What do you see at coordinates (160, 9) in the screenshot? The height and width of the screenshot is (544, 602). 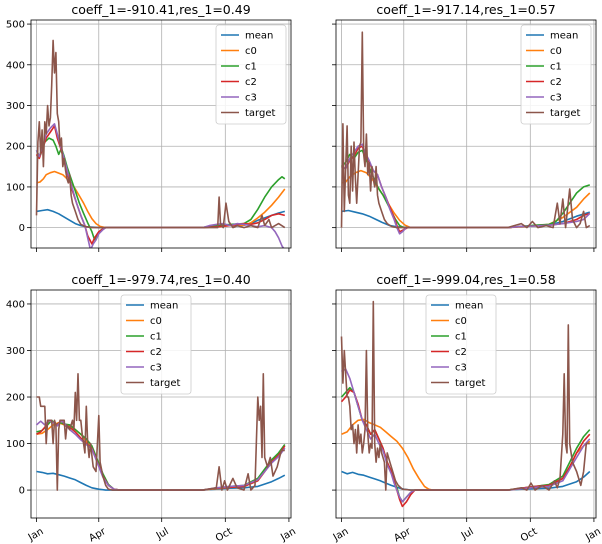 I see `subplot-title: coeff_1=-910.41,res_1=0.49` at bounding box center [160, 9].